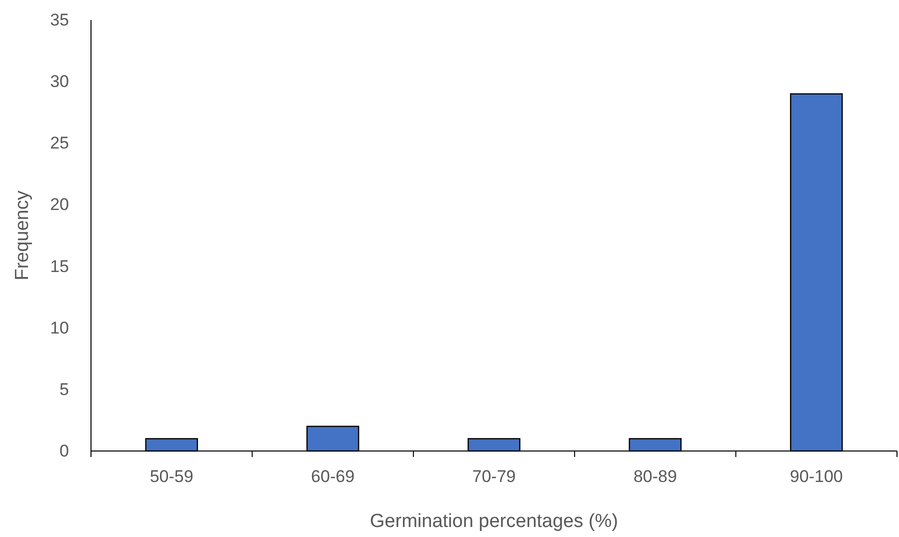  What do you see at coordinates (22, 235) in the screenshot?
I see `y-axis-title: Frequency` at bounding box center [22, 235].